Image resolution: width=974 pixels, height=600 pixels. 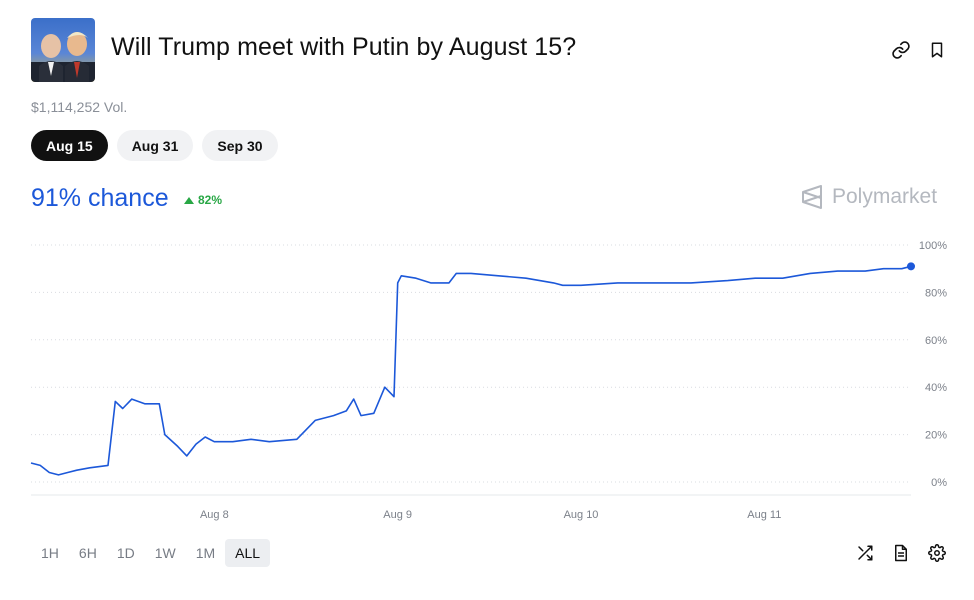 I want to click on polymarket-logo: Polymarket, so click(x=868, y=197).